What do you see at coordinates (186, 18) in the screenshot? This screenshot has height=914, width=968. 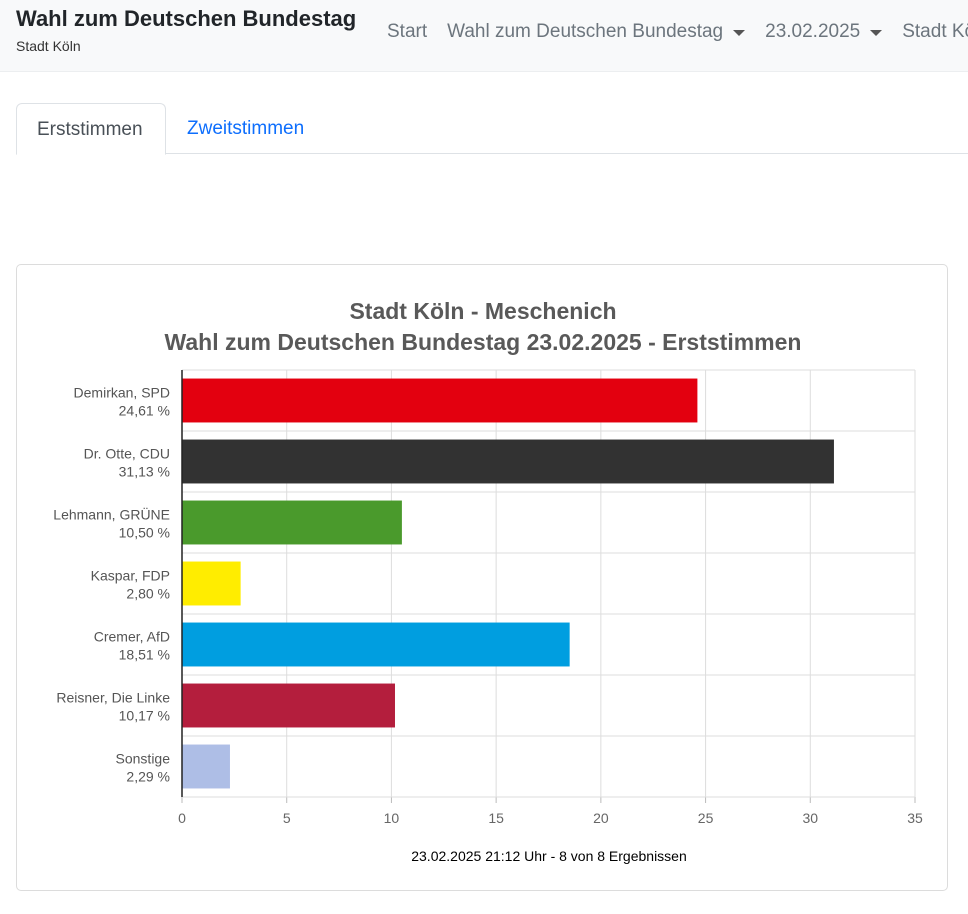 I see `app-title: Wahl zum Deutschen Bundestag` at bounding box center [186, 18].